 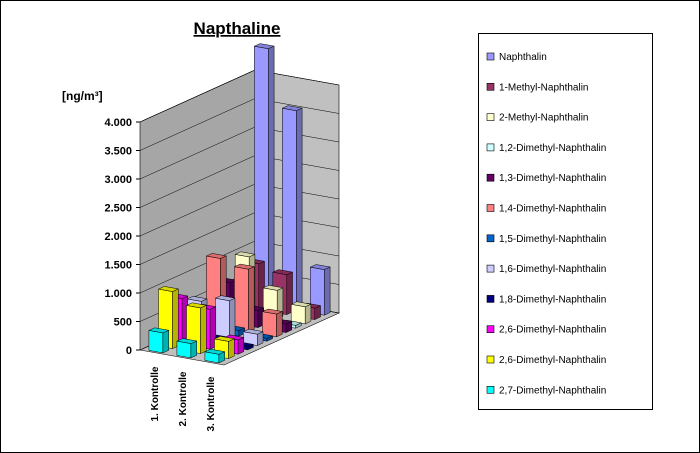 What do you see at coordinates (183, 398) in the screenshot?
I see `x-tick-label: 2. Kontrolle` at bounding box center [183, 398].